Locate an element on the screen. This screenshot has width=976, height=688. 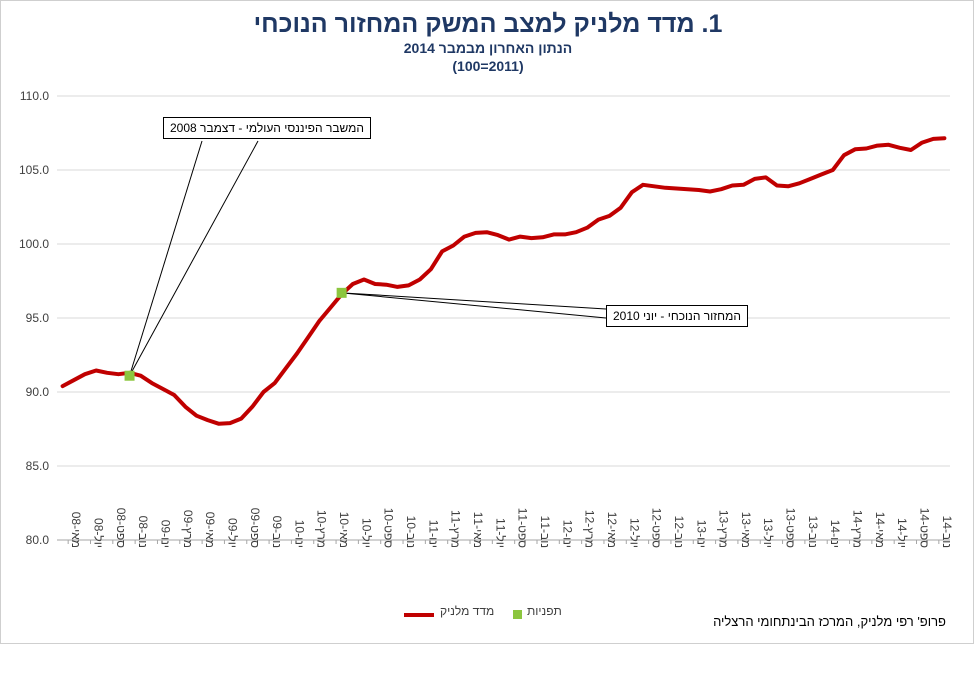
x-tick-label: מאי-08 is located at coordinates (76, 530).